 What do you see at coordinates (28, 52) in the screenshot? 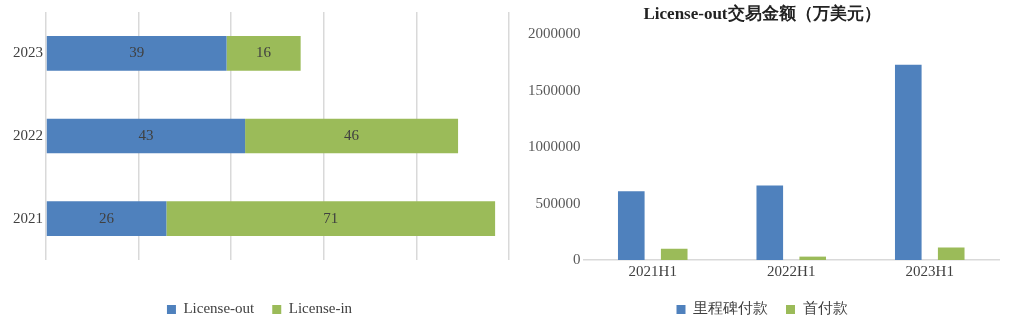
I see `y-tick-label: 2023` at bounding box center [28, 52].